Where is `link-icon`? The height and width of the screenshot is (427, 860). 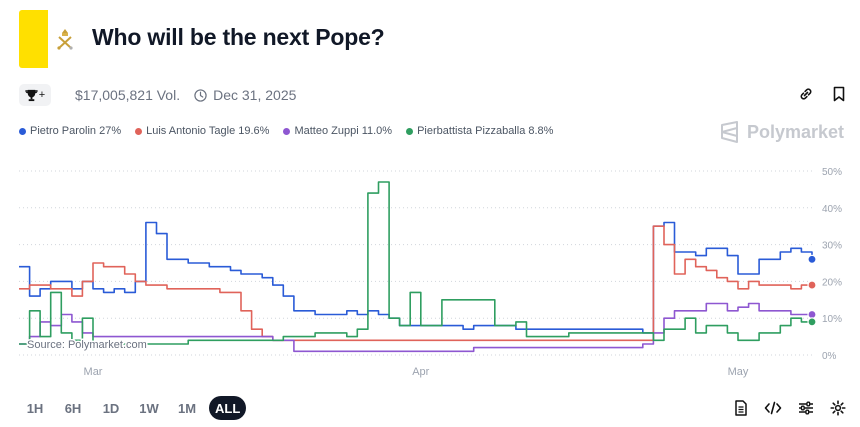
link-icon is located at coordinates (806, 94).